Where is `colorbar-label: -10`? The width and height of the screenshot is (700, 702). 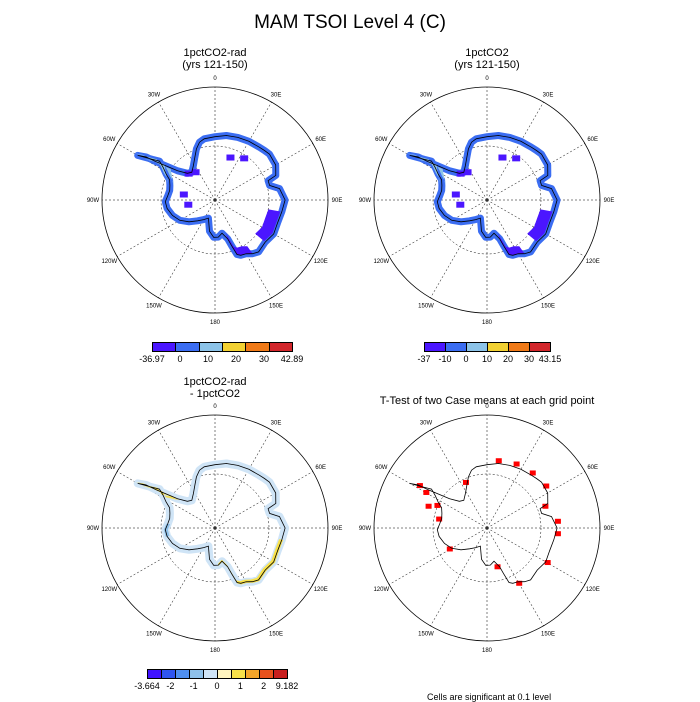
colorbar-label: -10 is located at coordinates (445, 359).